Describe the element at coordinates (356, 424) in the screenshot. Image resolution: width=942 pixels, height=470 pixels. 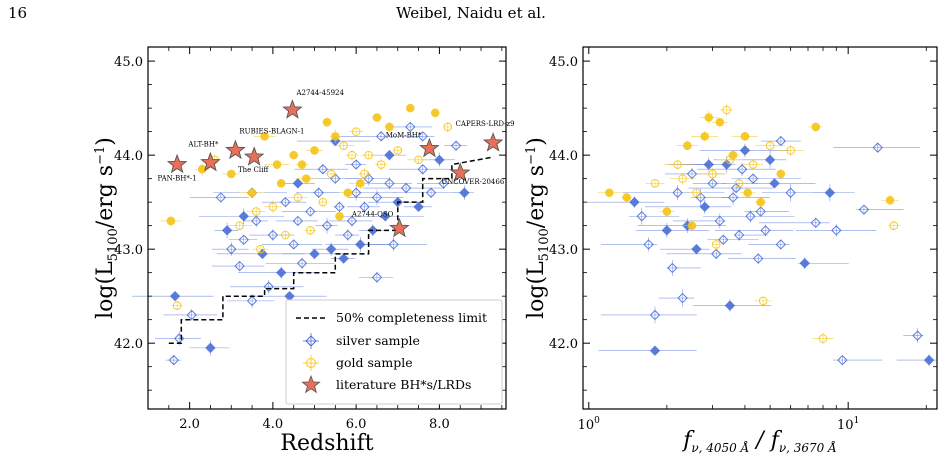
I see `left-x-tick-label: 6.0` at that location.